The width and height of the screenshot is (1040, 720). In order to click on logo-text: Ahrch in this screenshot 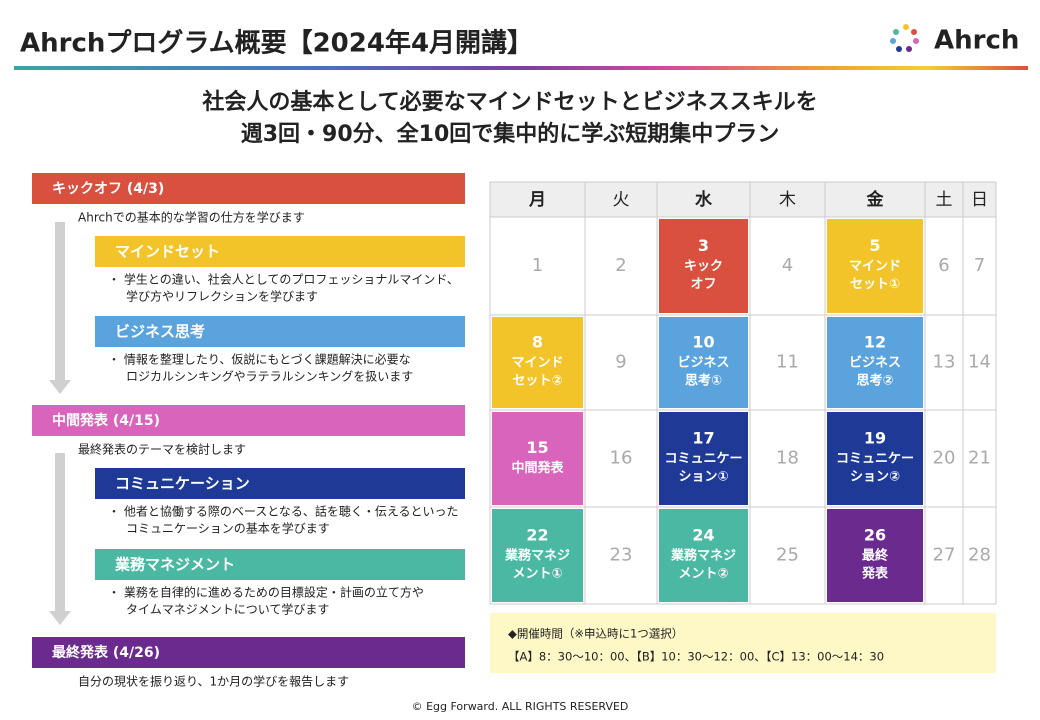, I will do `click(976, 41)`.